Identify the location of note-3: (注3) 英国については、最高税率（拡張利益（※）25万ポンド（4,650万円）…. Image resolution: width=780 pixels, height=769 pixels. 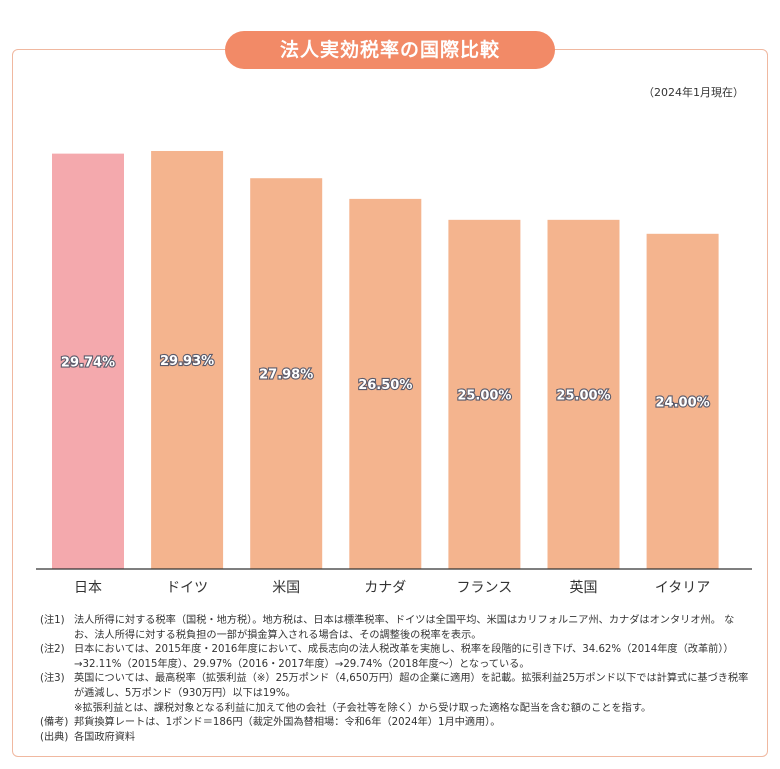
(396, 686).